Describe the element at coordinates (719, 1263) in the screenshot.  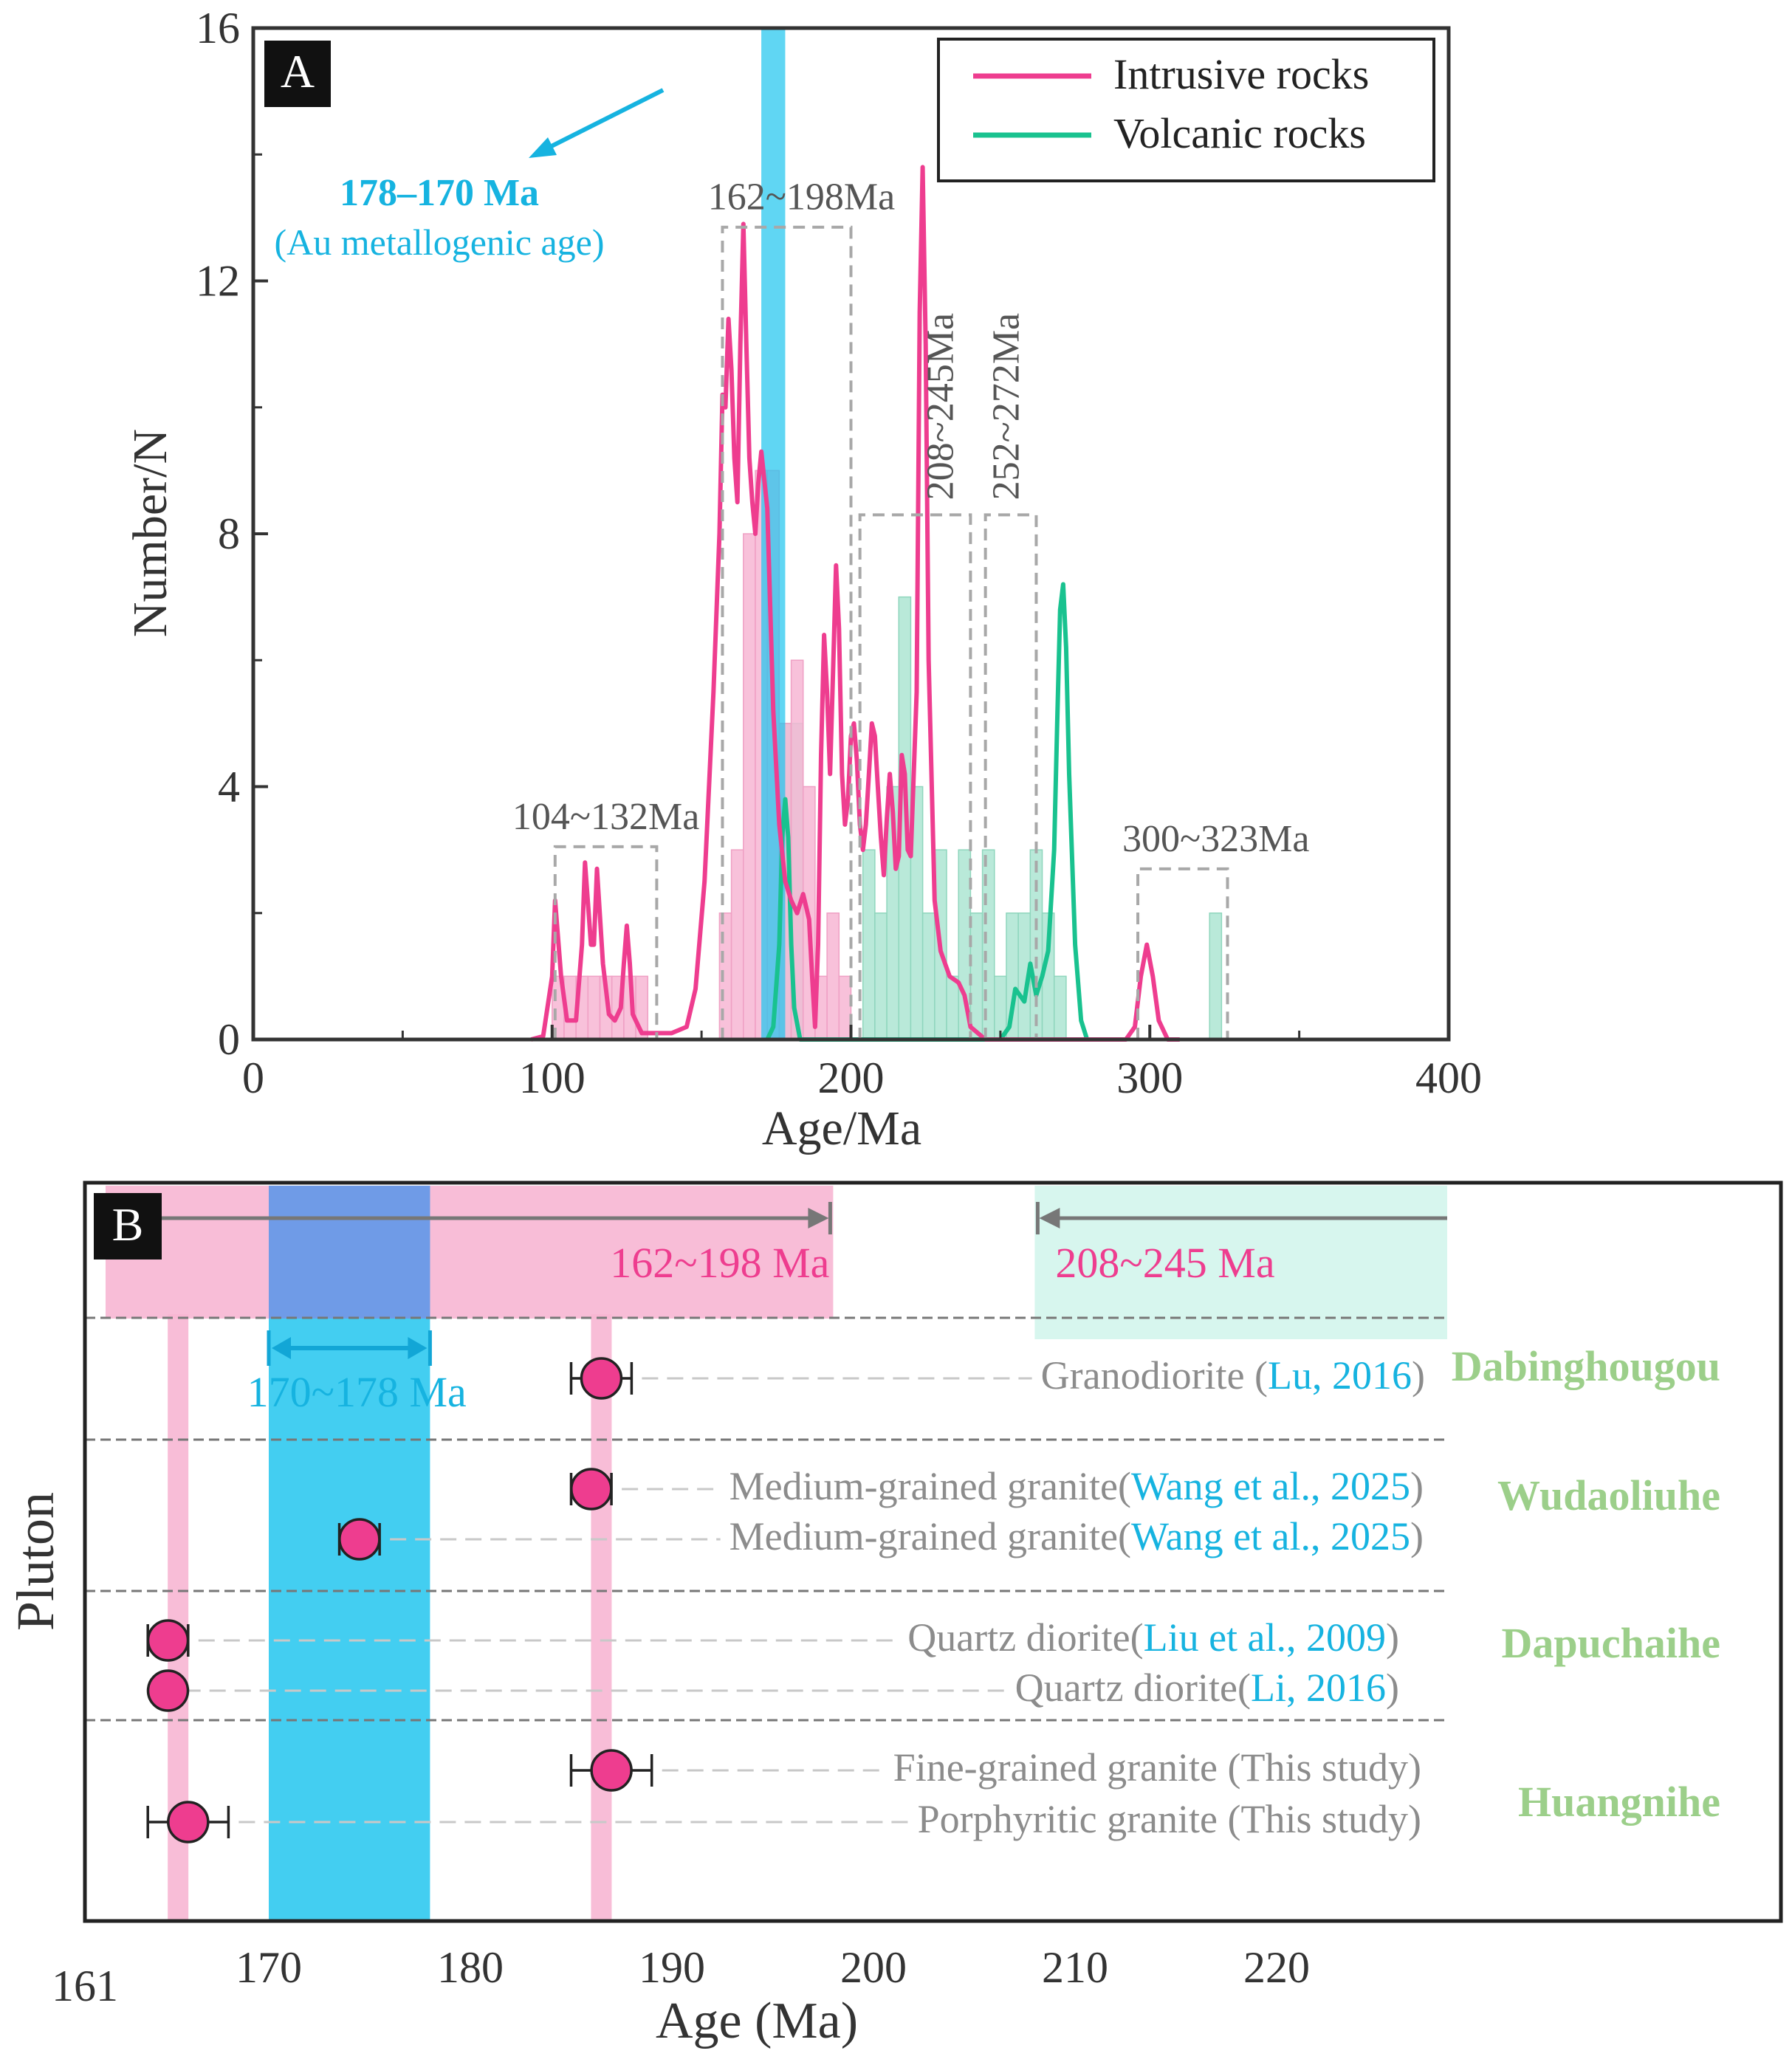
I see `range-162-198-label: 162~198 Ma` at that location.